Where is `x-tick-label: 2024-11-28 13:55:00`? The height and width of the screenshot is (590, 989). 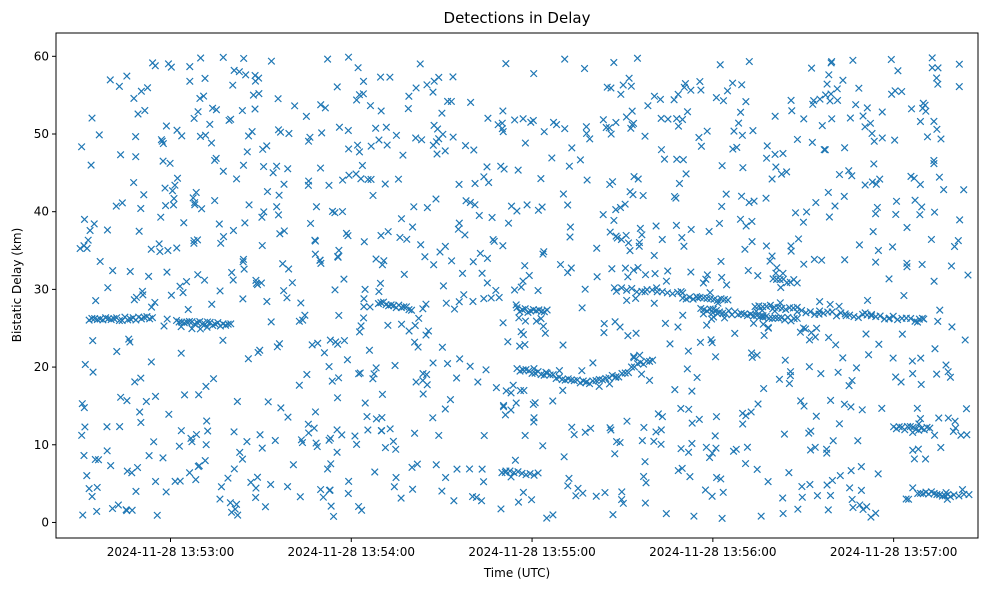 x-tick-label: 2024-11-28 13:55:00 is located at coordinates (531, 552).